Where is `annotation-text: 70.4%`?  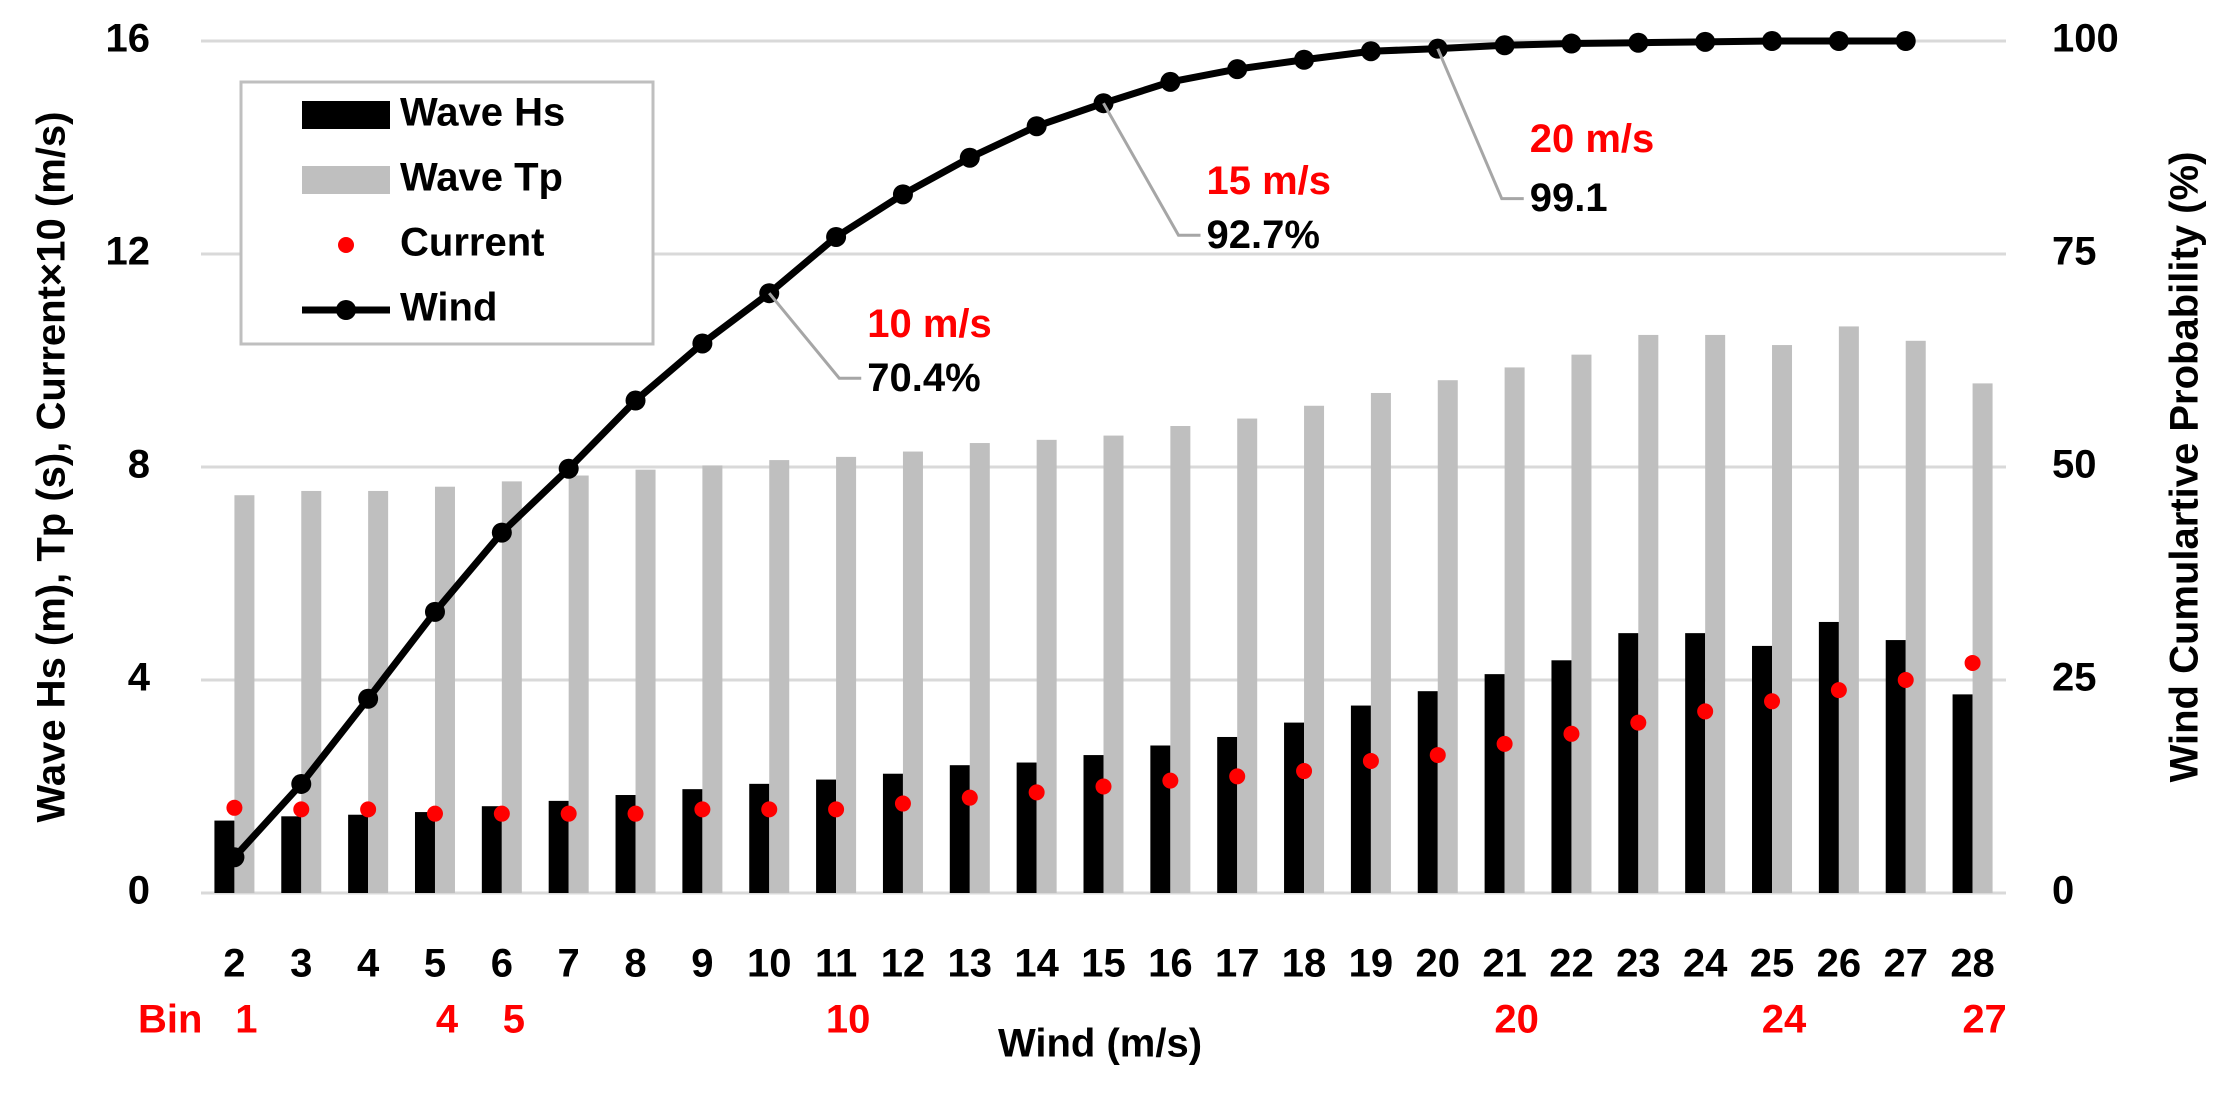 annotation-text: 70.4% is located at coordinates (923, 378).